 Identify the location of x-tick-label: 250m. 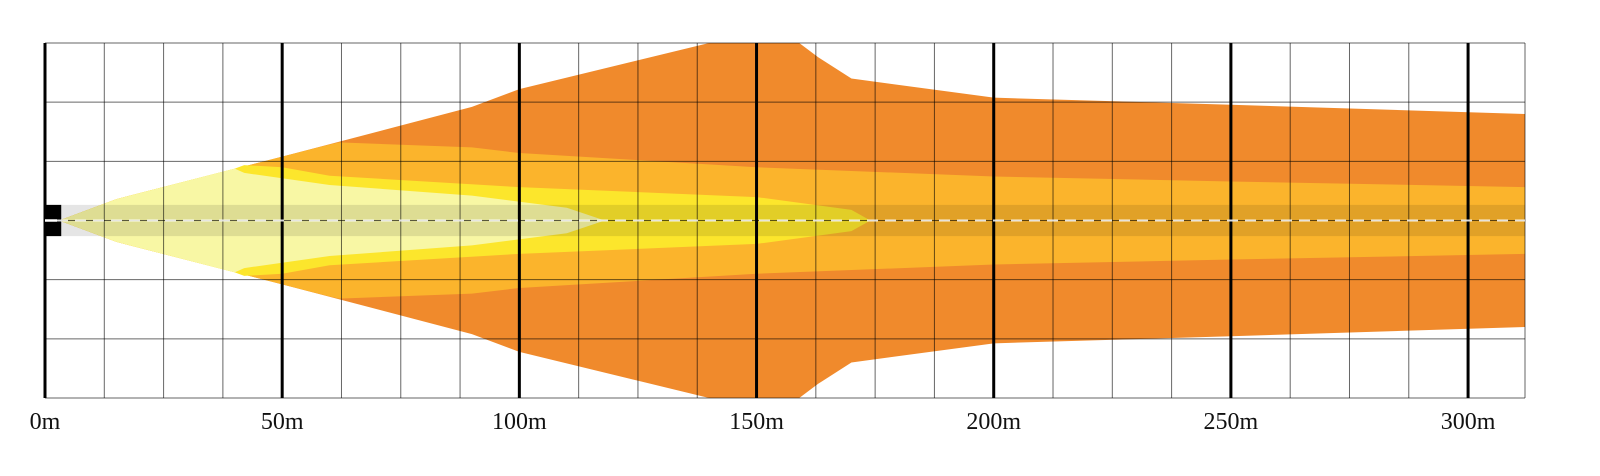
(1231, 422).